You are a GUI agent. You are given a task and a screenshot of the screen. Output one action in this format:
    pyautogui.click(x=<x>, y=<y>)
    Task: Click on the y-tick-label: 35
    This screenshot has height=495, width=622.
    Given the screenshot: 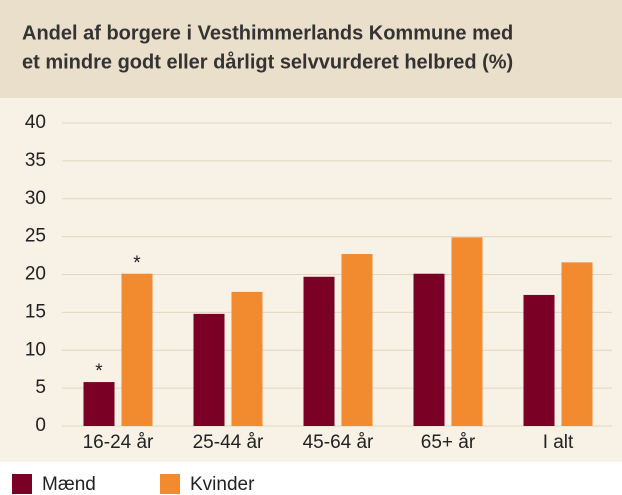 What is the action you would take?
    pyautogui.click(x=35, y=160)
    